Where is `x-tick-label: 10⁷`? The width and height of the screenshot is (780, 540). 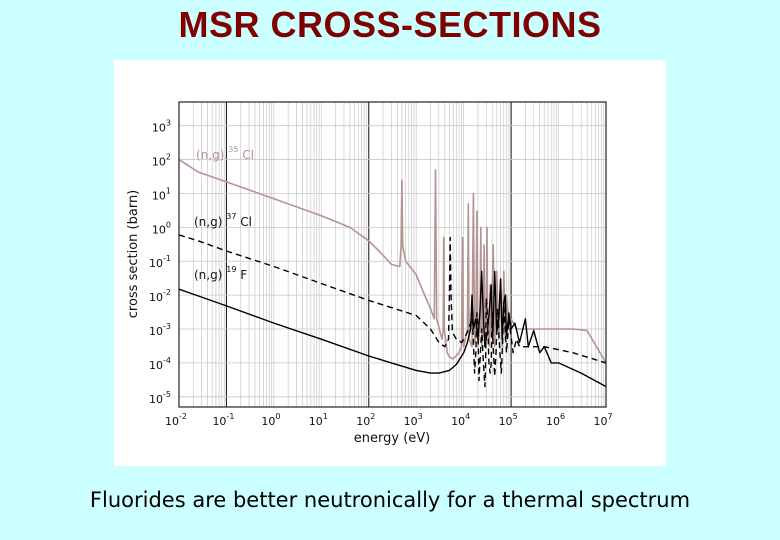 x-tick-label: 10⁷ is located at coordinates (602, 420).